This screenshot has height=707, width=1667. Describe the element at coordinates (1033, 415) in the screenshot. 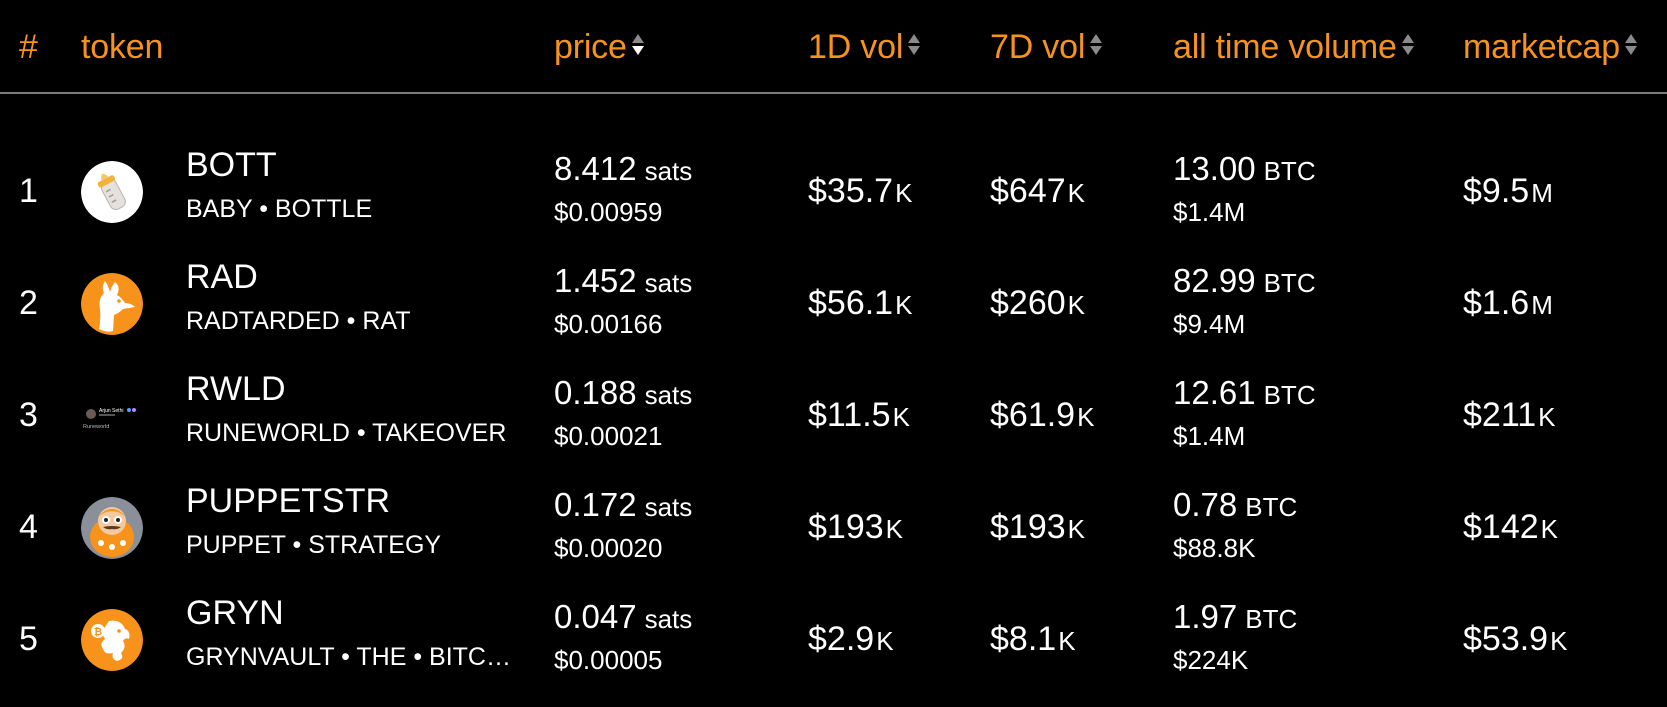

I see `vol-7d-value: $61.9` at that location.